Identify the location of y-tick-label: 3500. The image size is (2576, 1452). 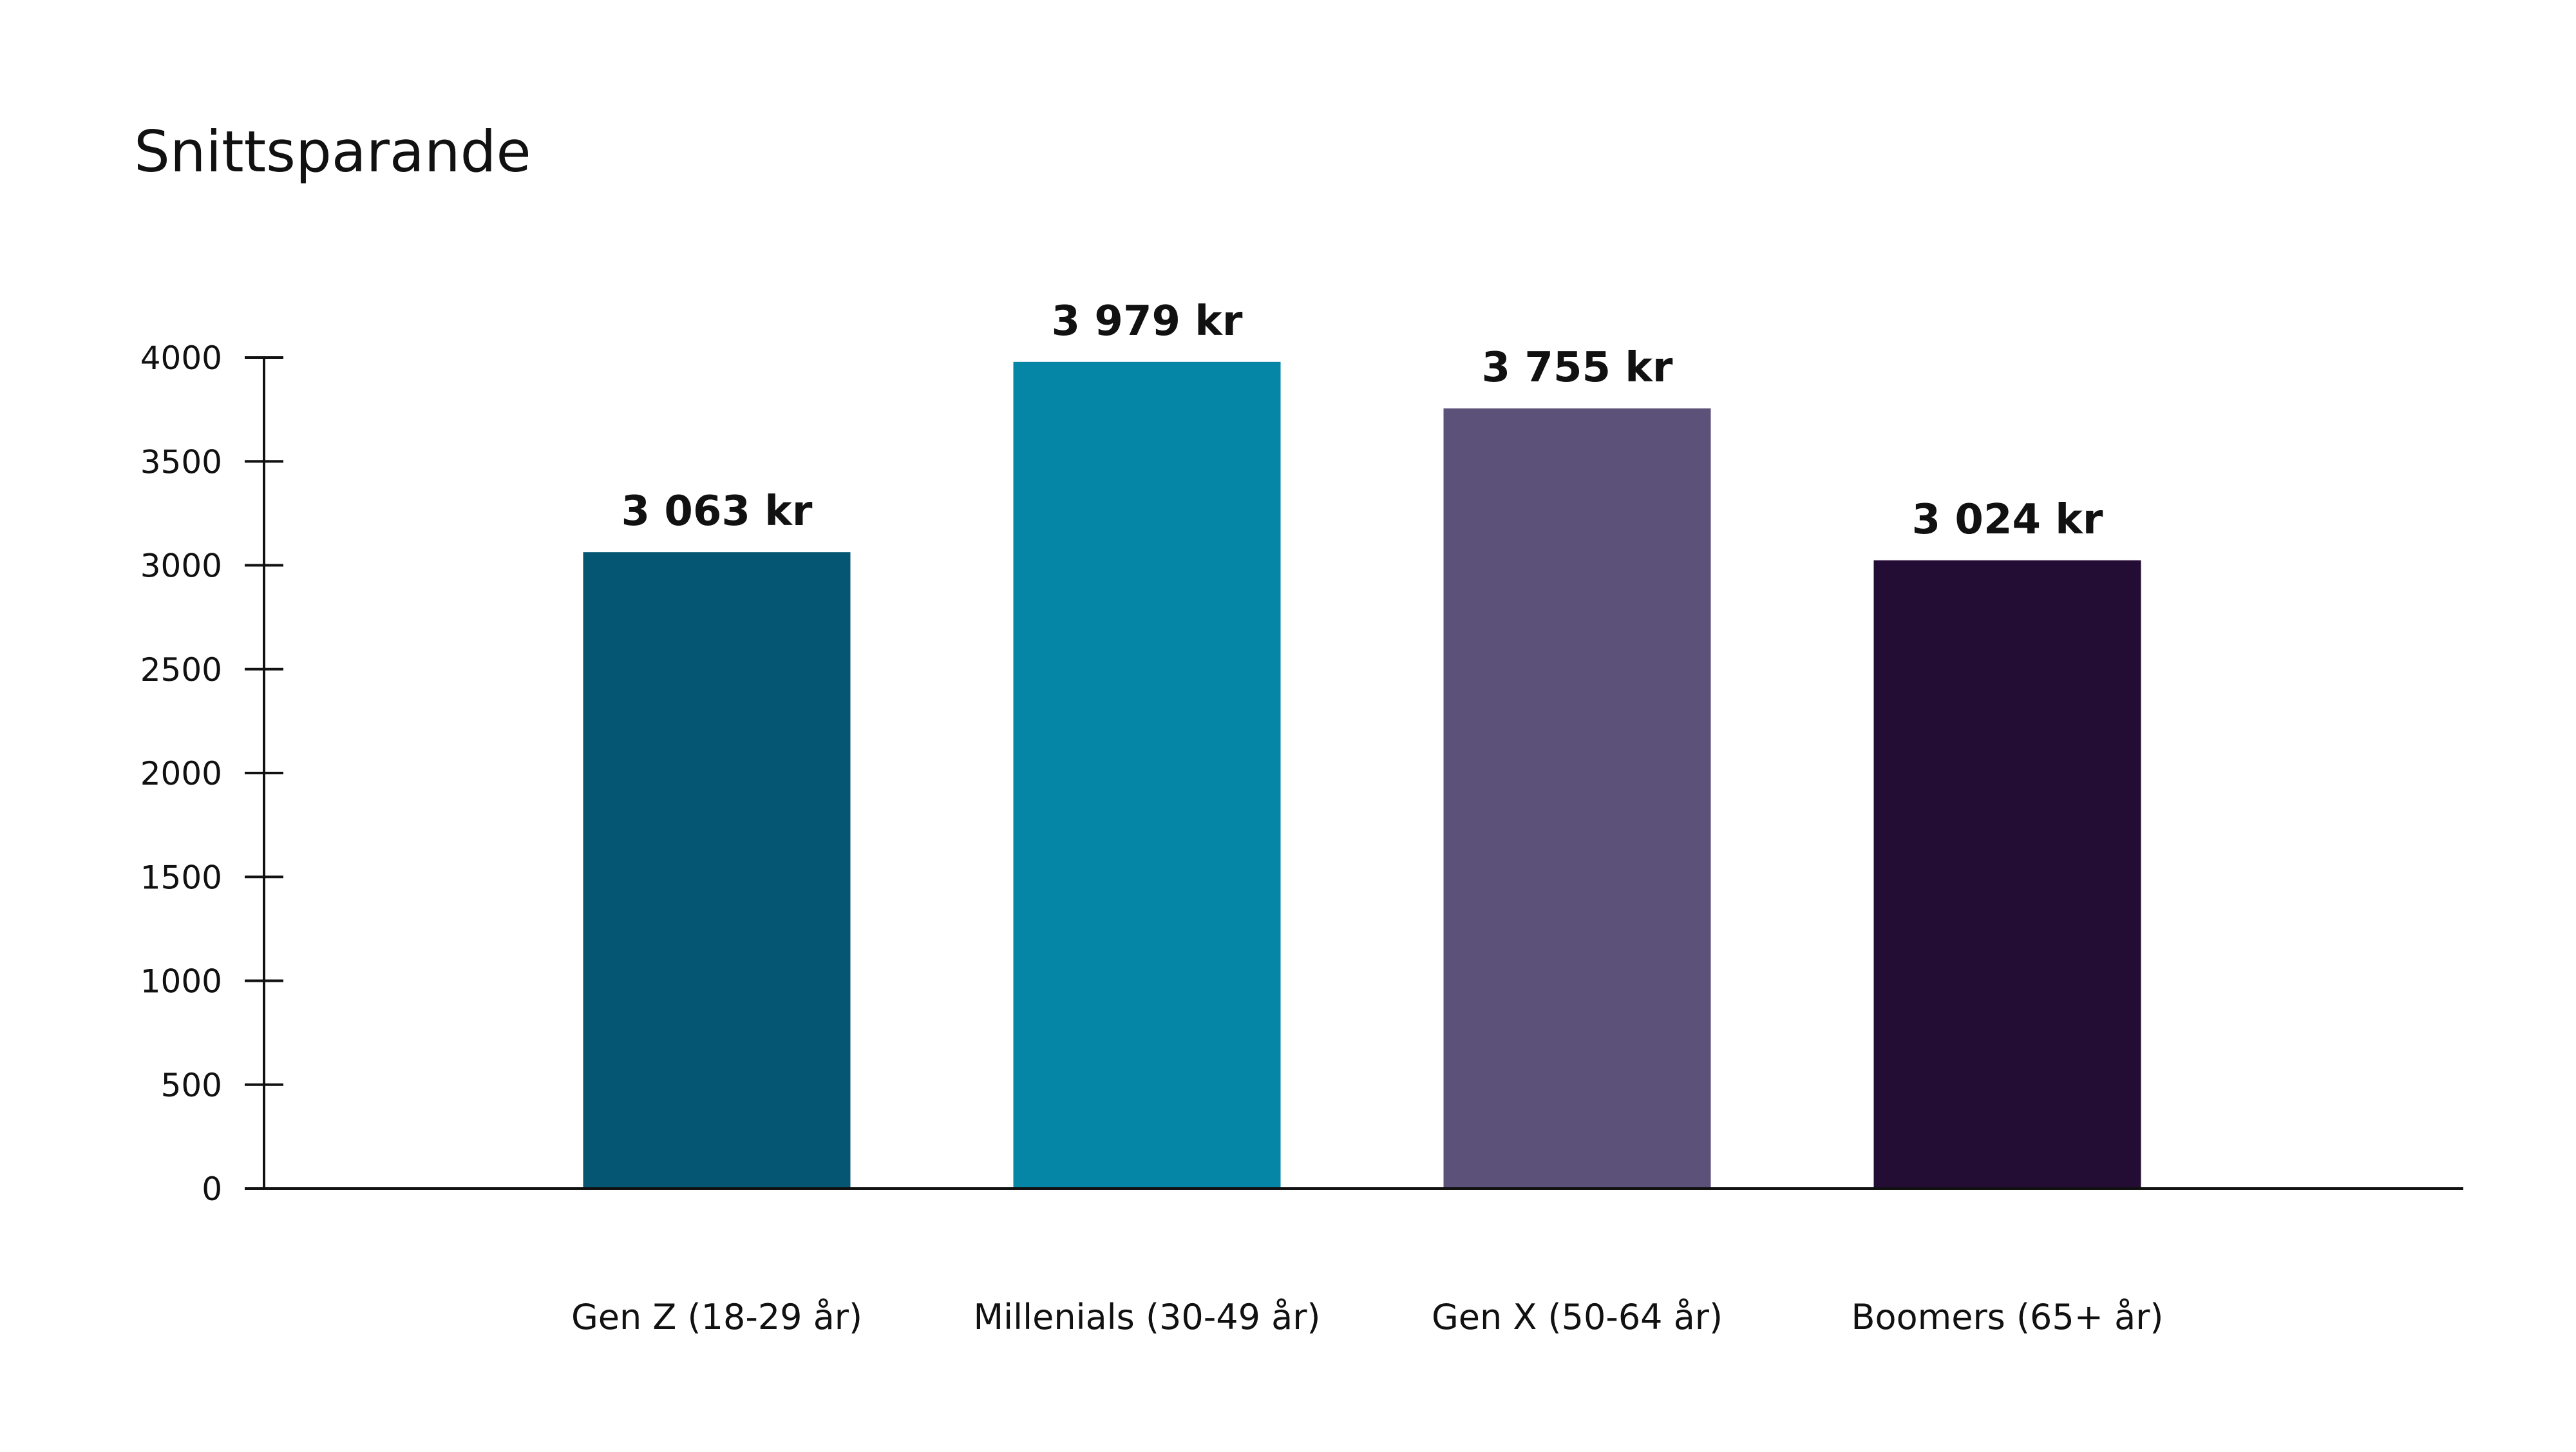
(181, 462).